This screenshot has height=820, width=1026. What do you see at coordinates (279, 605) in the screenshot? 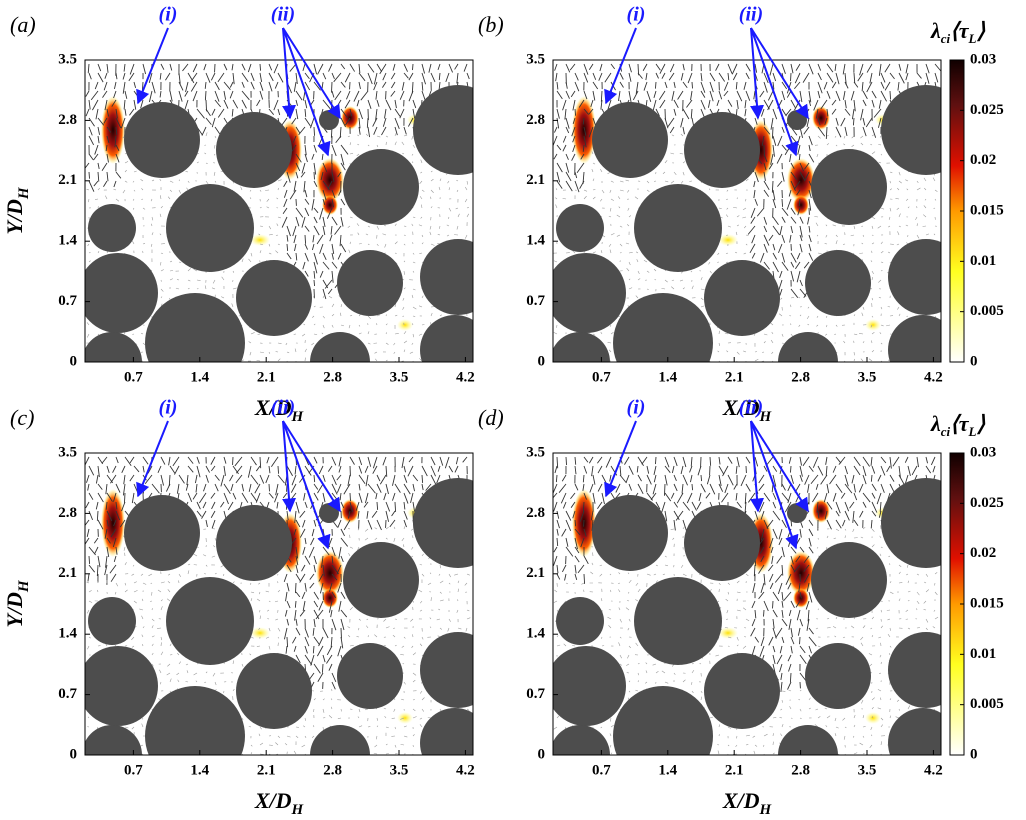
I see `plot-area` at bounding box center [279, 605].